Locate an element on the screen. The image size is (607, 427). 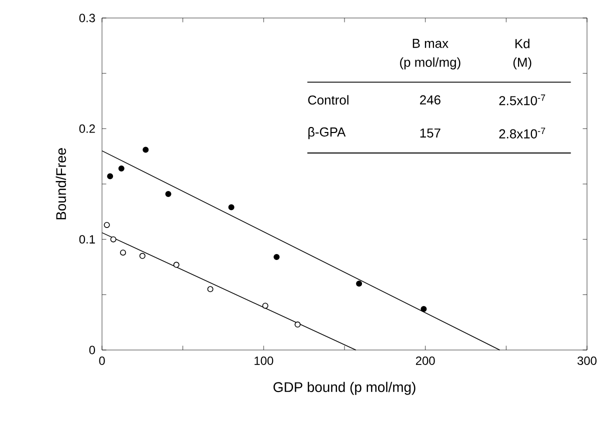
annotation: B max is located at coordinates (430, 43).